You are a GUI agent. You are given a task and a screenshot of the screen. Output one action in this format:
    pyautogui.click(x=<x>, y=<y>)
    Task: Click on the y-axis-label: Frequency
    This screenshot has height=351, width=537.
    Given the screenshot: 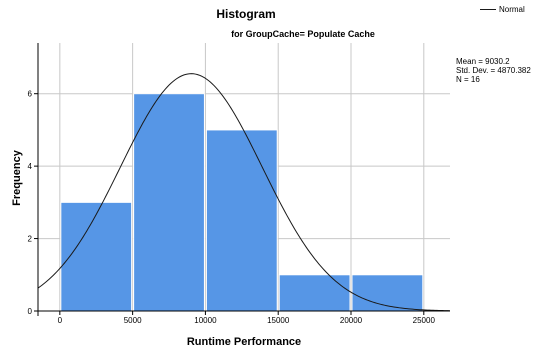 What is the action you would take?
    pyautogui.click(x=17, y=177)
    